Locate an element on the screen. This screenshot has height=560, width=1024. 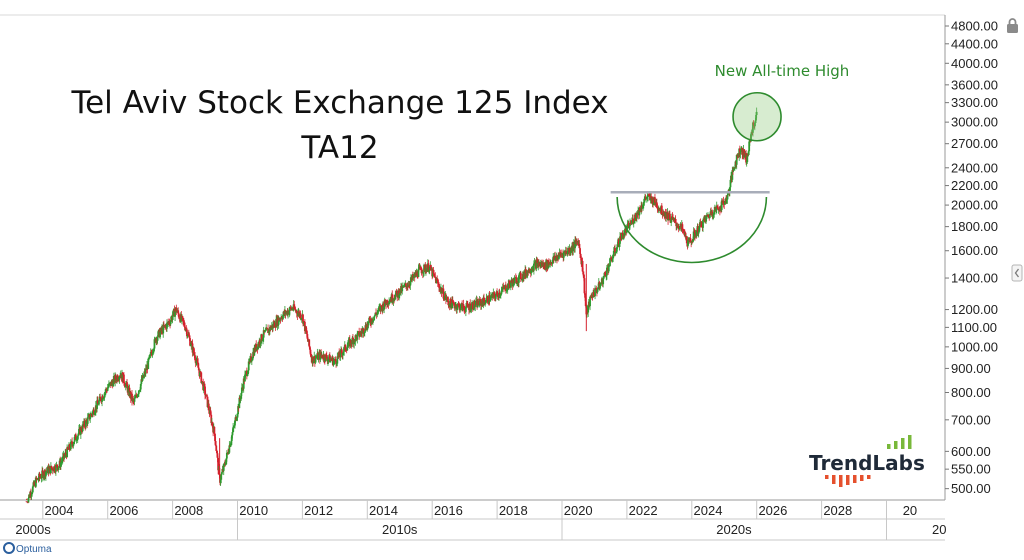
x-tick-label: 2006 is located at coordinates (123, 510).